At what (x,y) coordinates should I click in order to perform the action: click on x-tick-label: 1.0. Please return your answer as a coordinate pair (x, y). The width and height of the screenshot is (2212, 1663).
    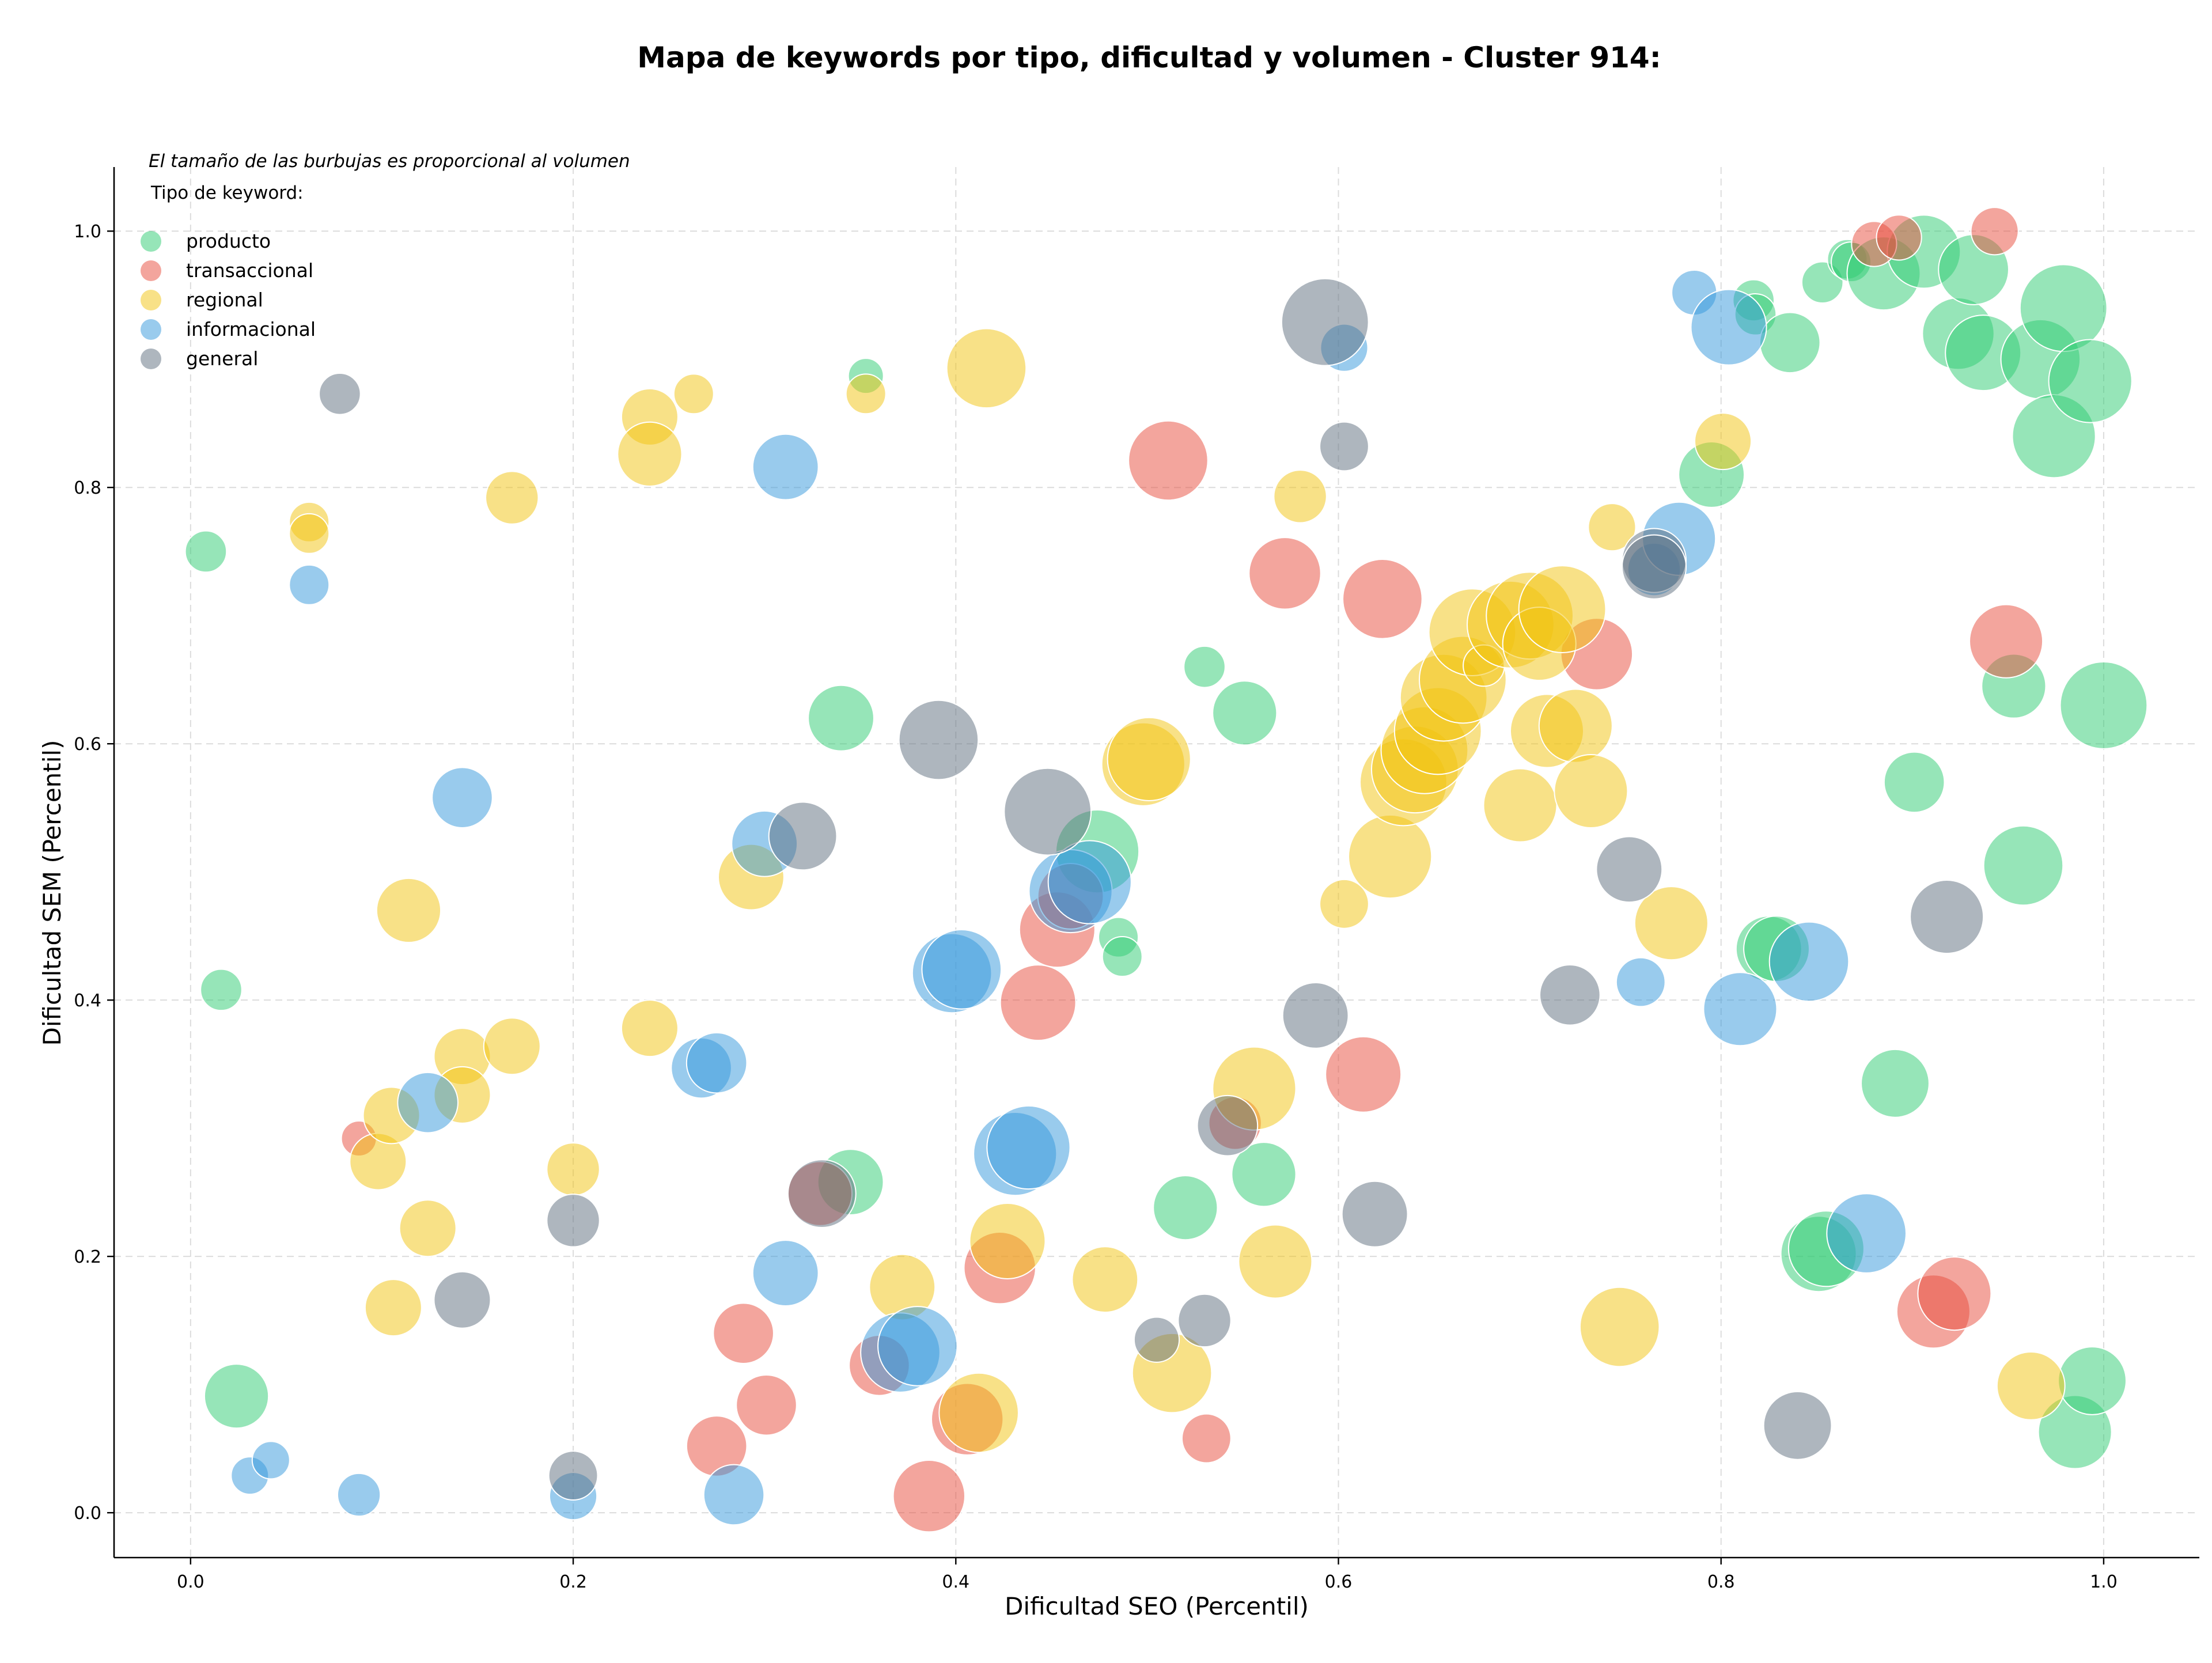
    Looking at the image, I should click on (2104, 1582).